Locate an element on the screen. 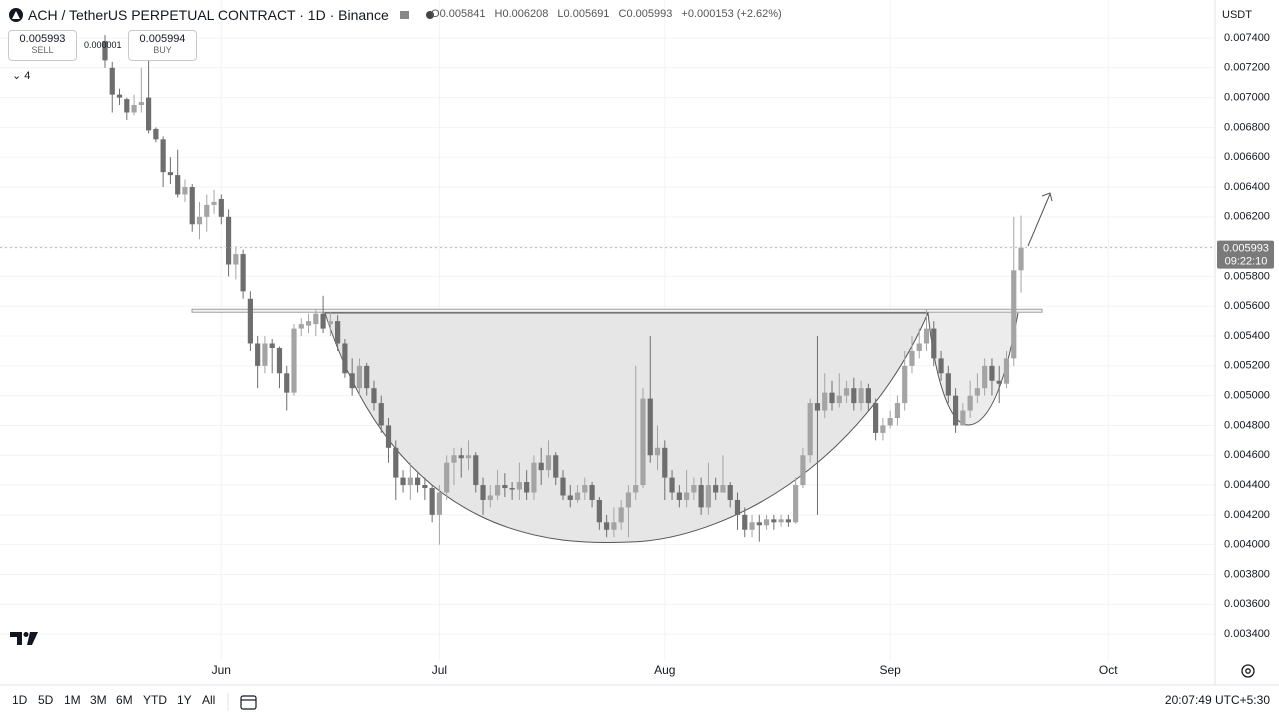  ohlc-close: 0.005993 is located at coordinates (649, 14).